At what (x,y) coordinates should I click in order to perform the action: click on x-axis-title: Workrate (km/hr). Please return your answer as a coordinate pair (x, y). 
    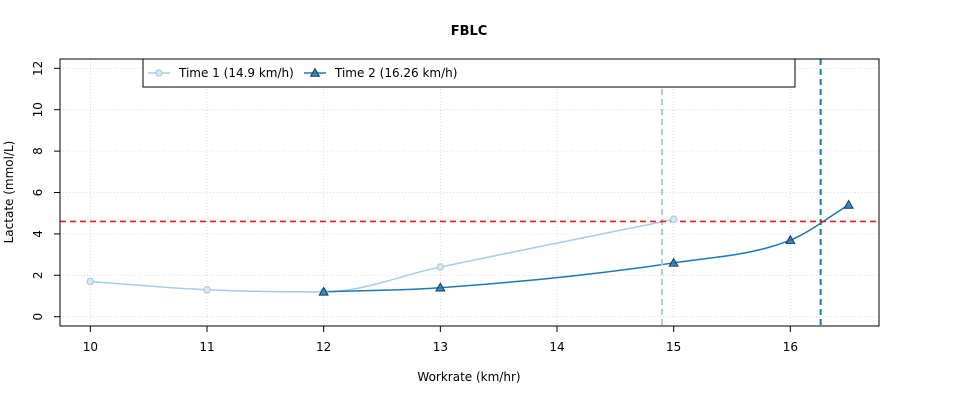
    Looking at the image, I should click on (468, 377).